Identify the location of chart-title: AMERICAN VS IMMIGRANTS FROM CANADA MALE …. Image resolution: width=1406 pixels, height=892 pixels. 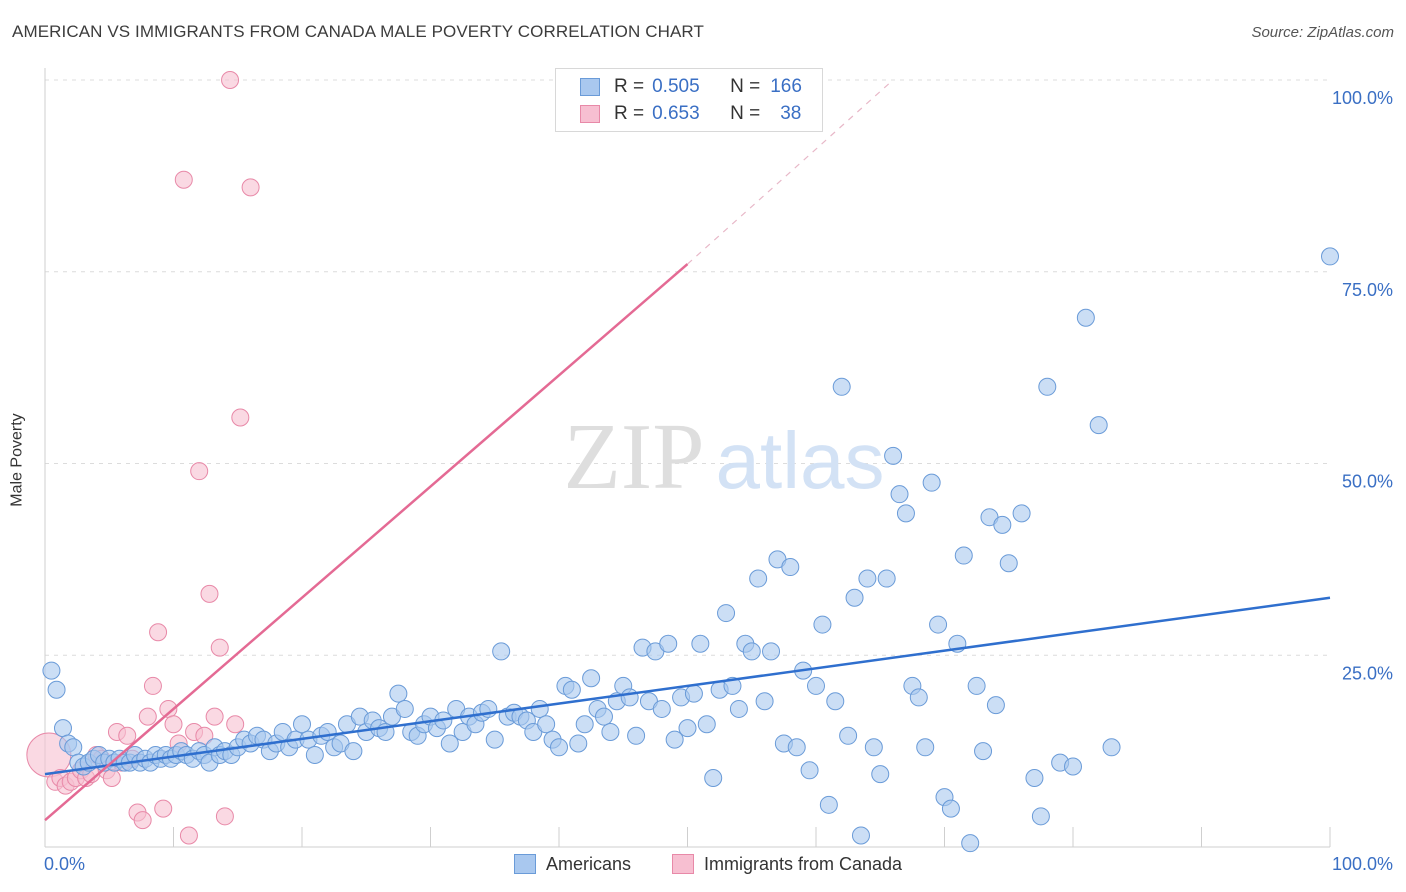
(358, 31).